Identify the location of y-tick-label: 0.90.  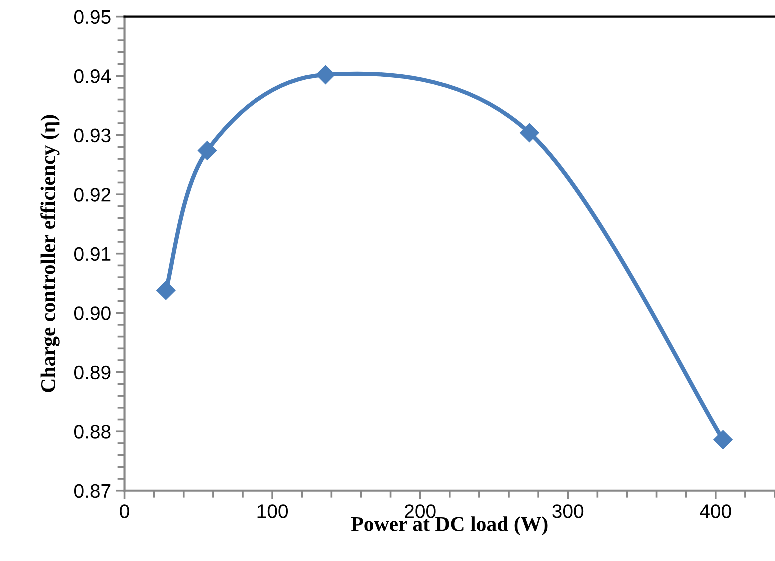
(92, 313).